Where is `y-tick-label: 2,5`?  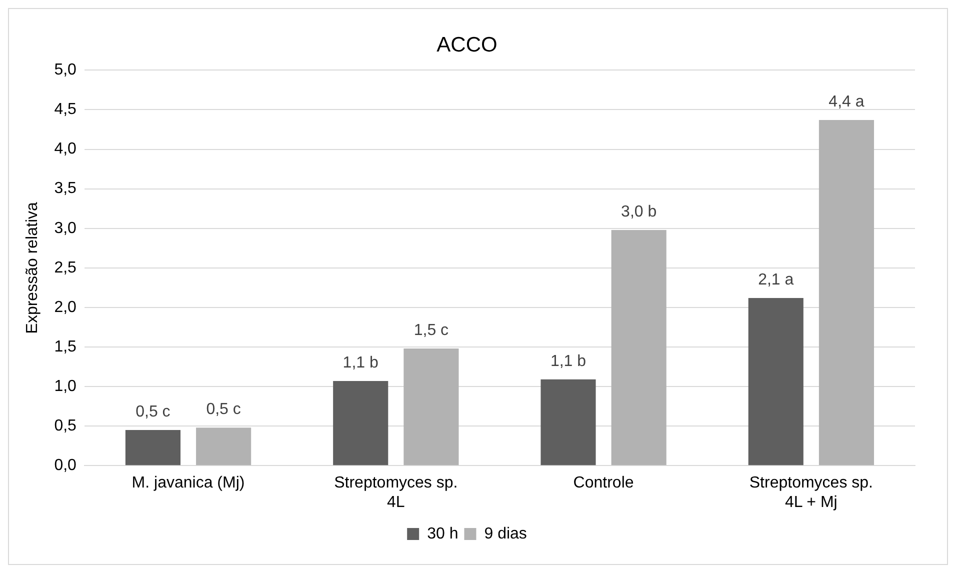 y-tick-label: 2,5 is located at coordinates (65, 267).